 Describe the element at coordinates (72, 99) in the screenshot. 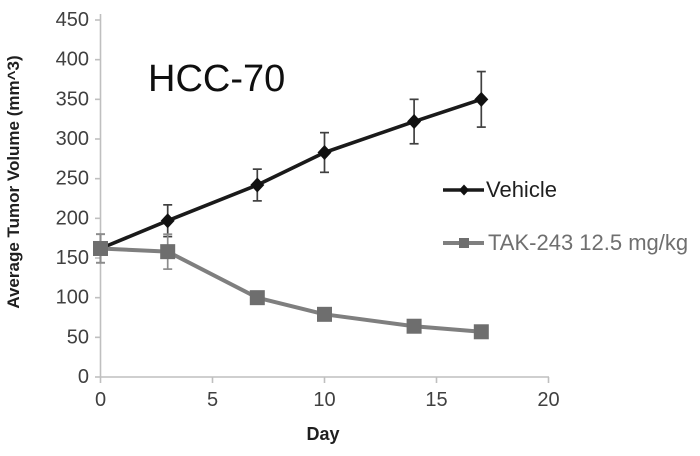

I see `y-tick-label: 350` at that location.